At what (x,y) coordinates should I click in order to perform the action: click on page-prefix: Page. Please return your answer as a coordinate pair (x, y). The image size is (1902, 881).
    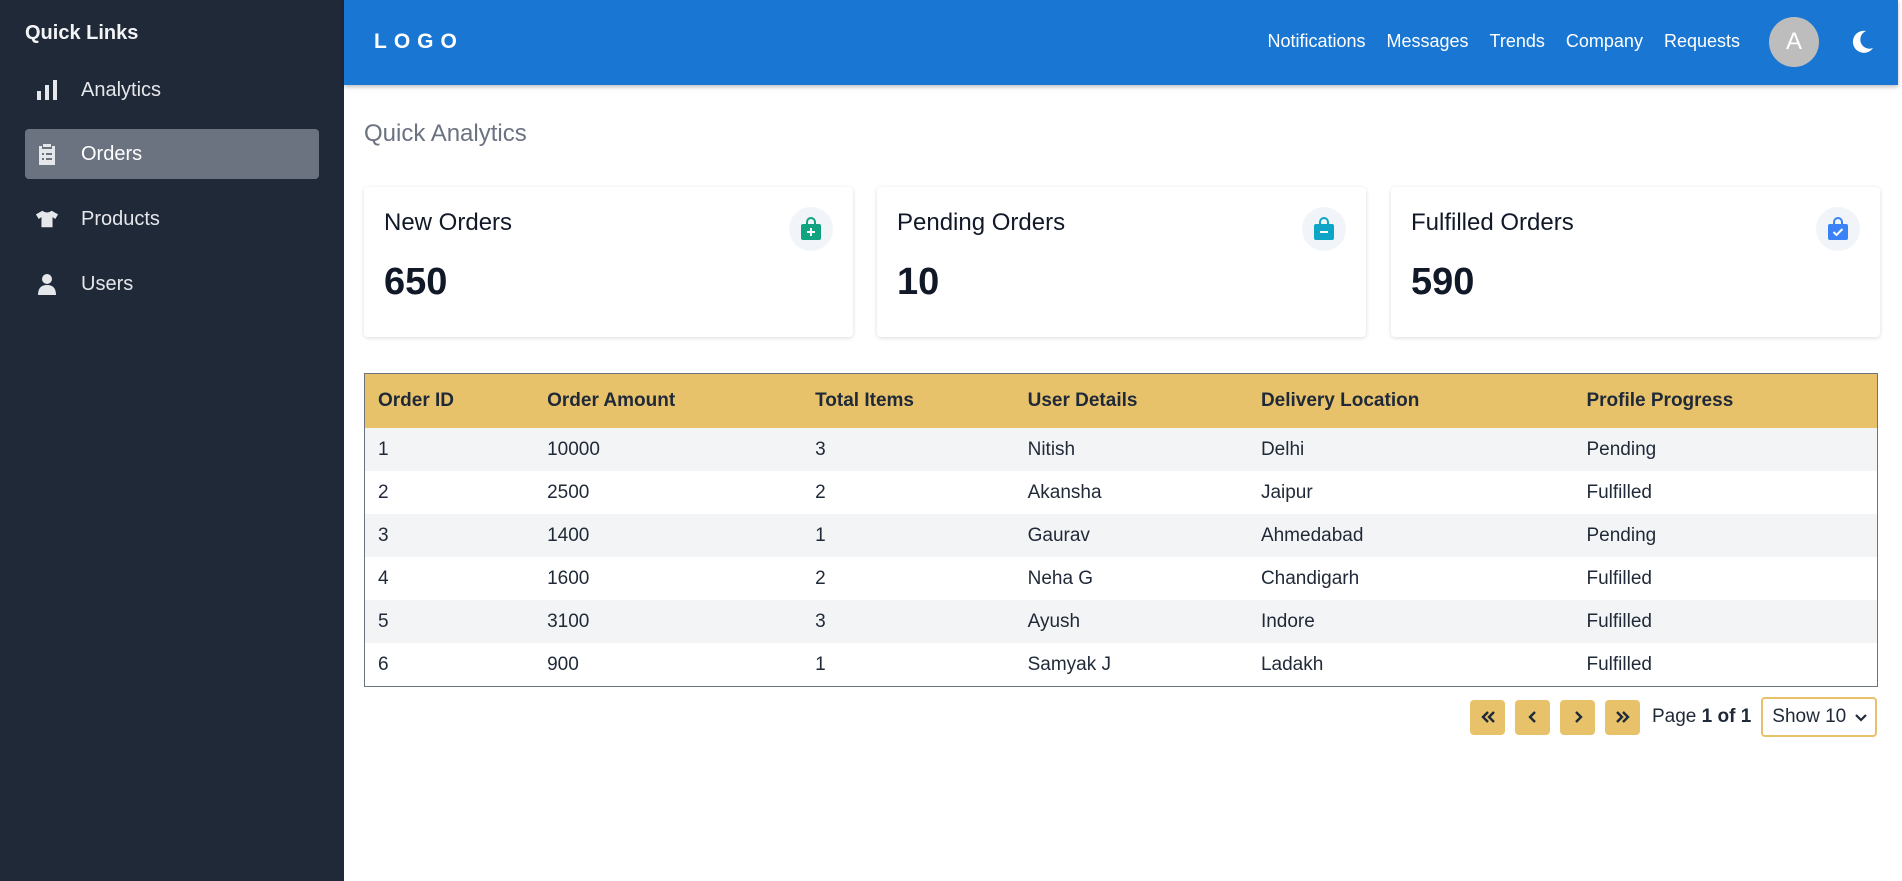
    Looking at the image, I should click on (1674, 716).